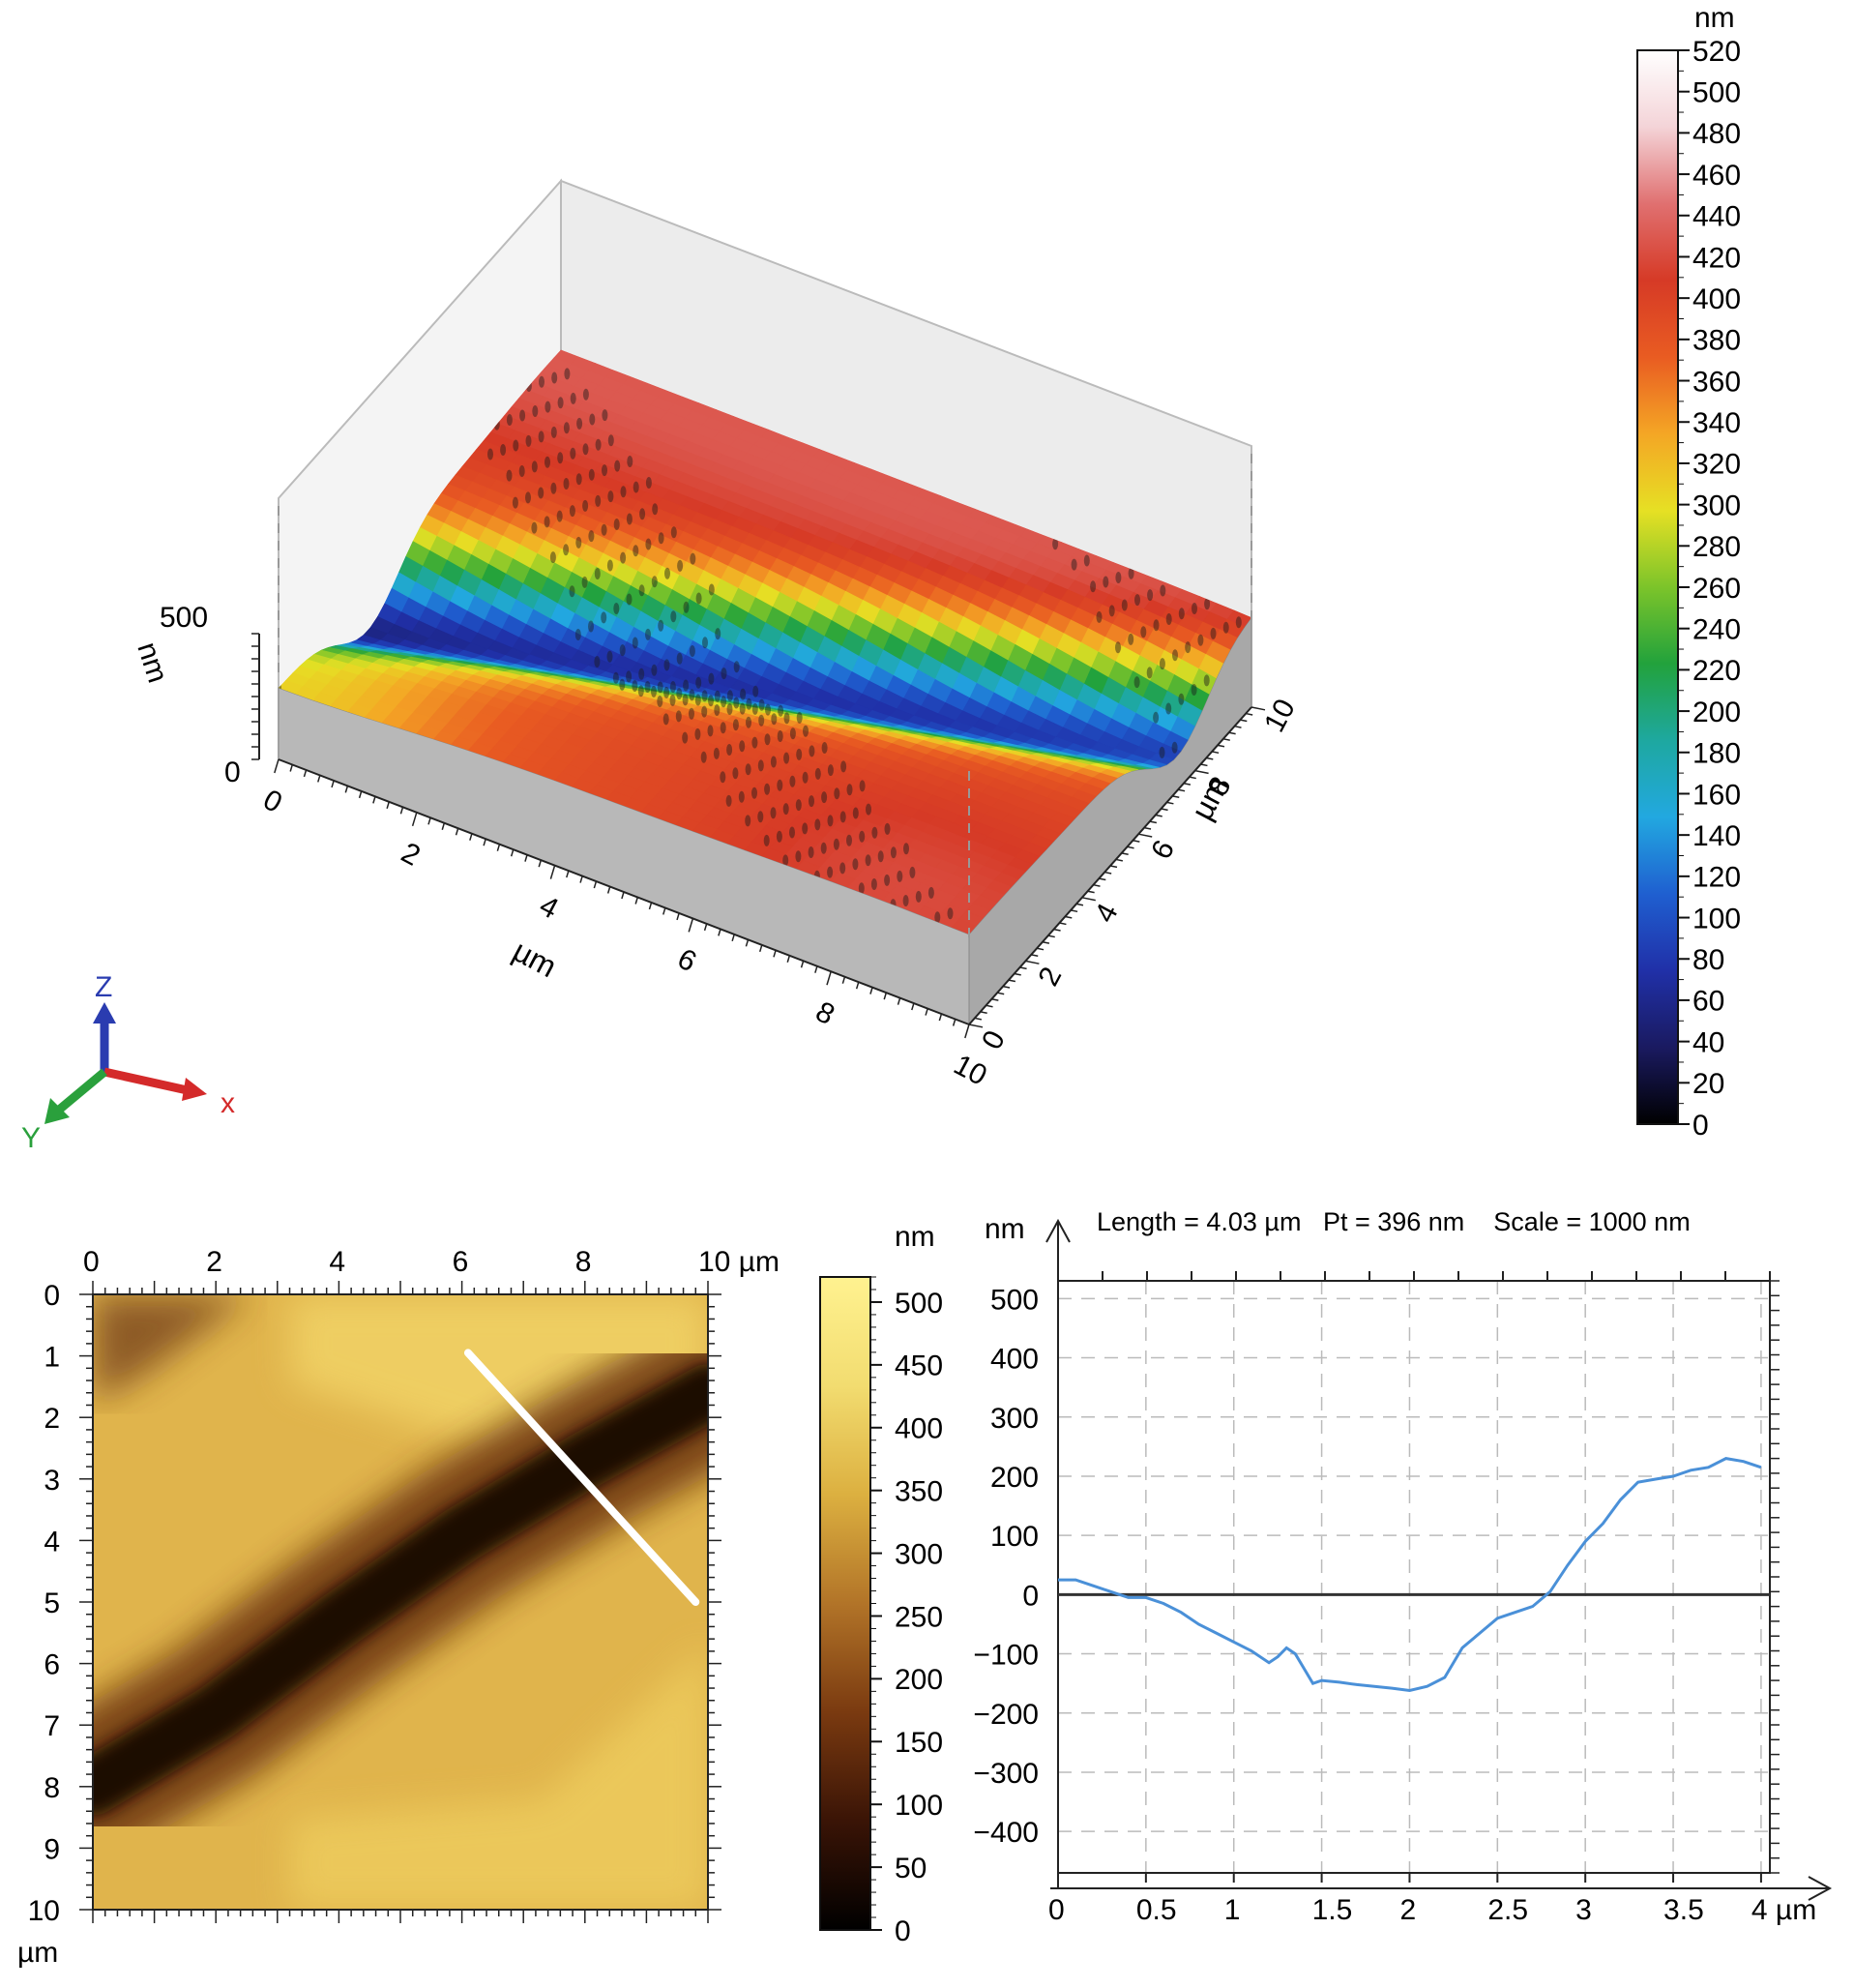 The width and height of the screenshot is (1854, 1988). Describe the element at coordinates (1414, 1577) in the screenshot. I see `profile-frame` at that location.